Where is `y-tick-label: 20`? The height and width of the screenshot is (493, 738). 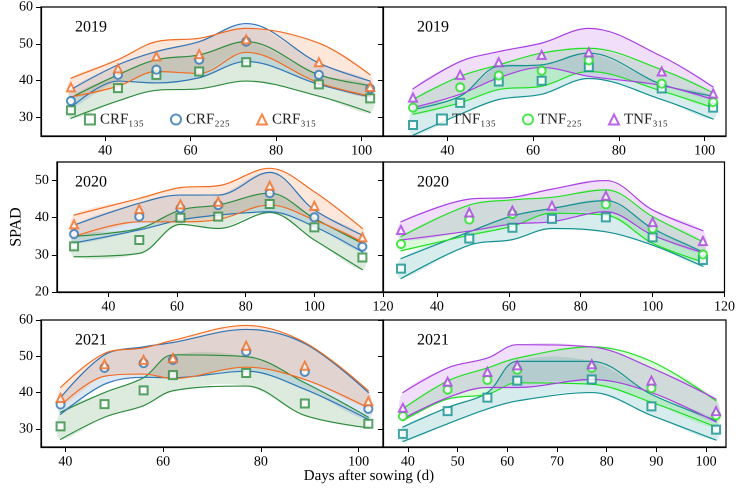 y-tick-label: 20 is located at coordinates (41, 292).